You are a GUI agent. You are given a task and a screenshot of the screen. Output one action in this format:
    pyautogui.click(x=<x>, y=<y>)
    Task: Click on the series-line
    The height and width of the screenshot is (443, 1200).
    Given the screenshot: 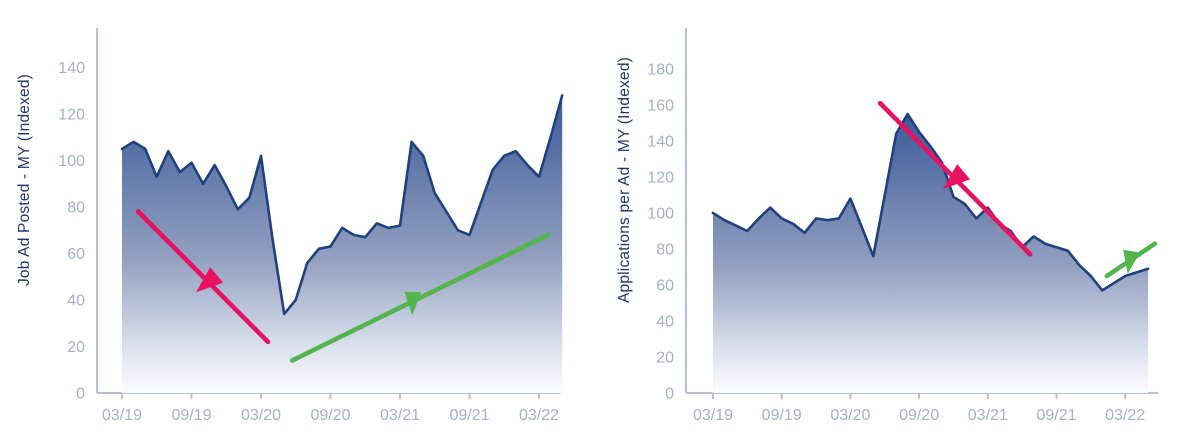 What is the action you would take?
    pyautogui.click(x=930, y=202)
    